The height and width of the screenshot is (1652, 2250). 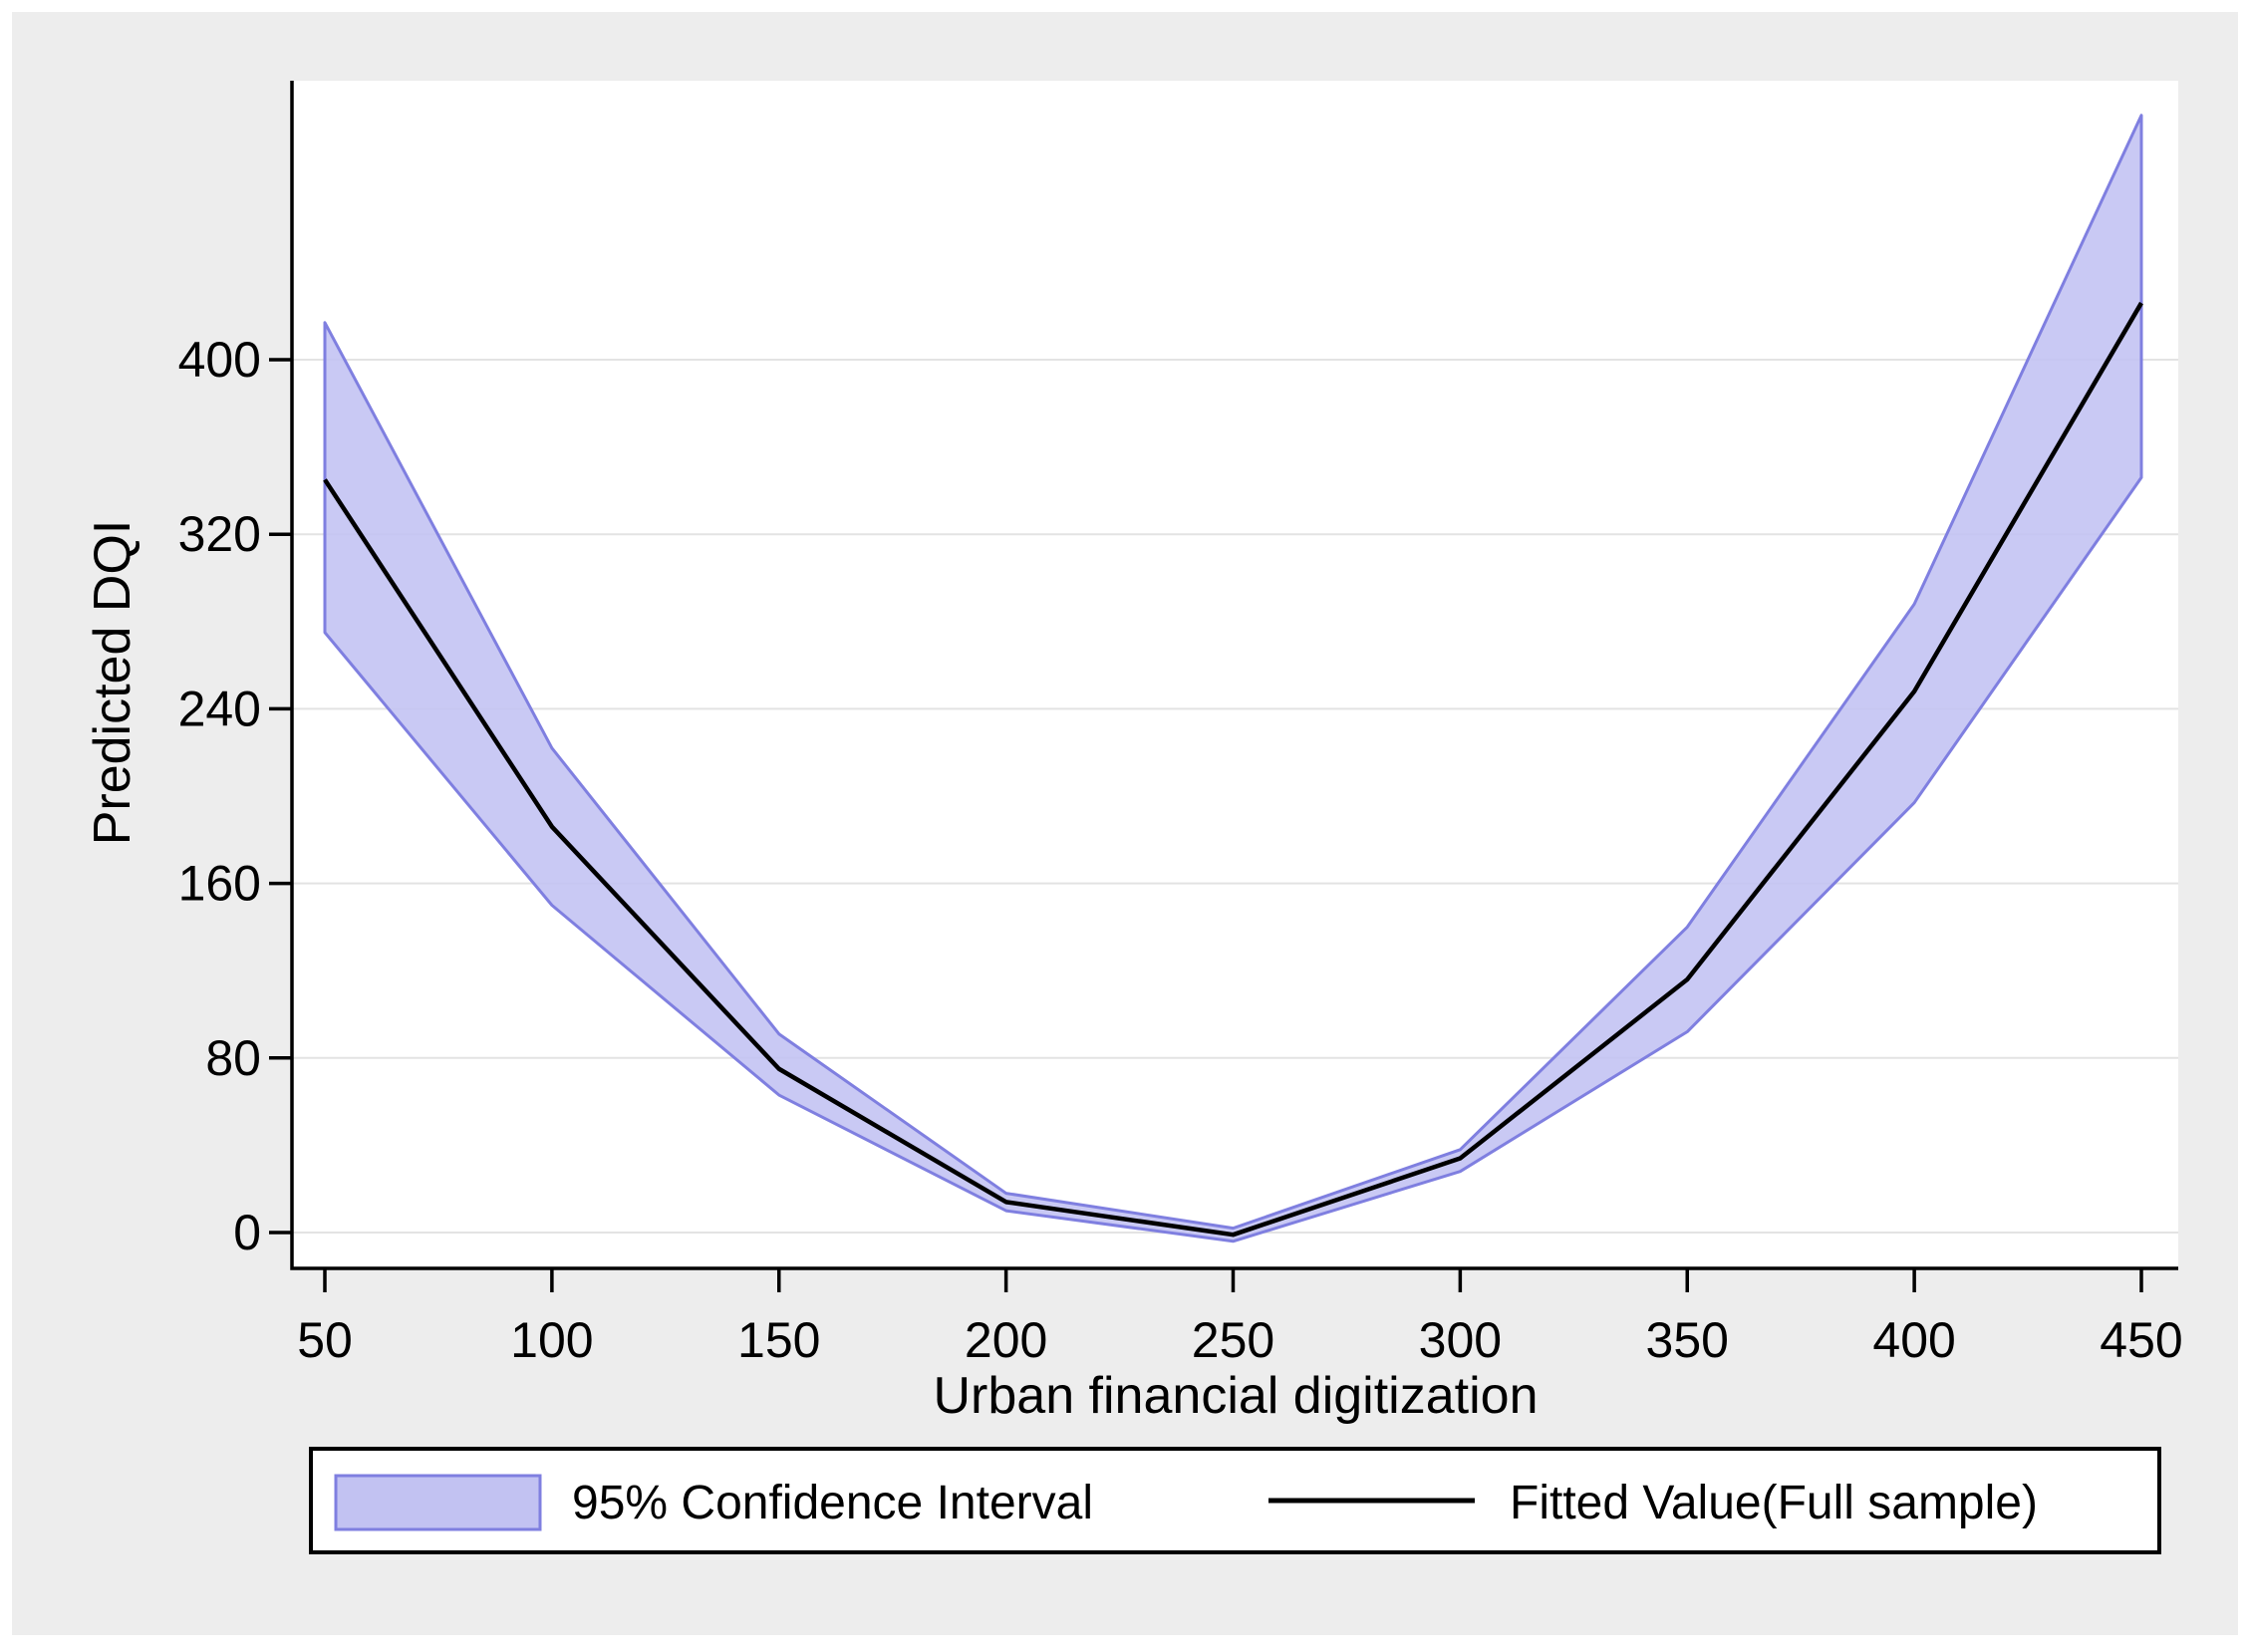 I want to click on y-tick-label: 320, so click(x=219, y=534).